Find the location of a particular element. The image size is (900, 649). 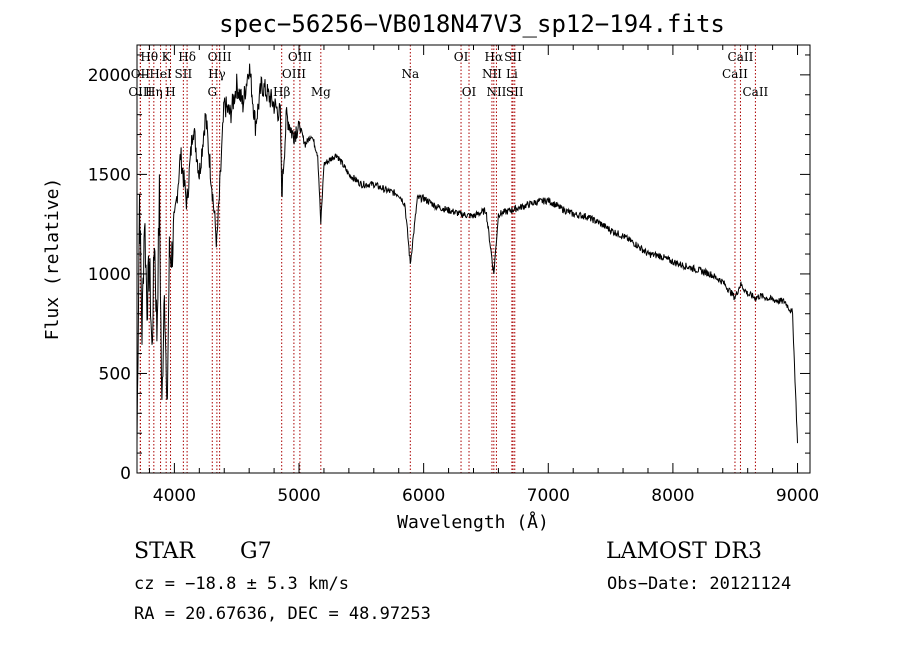

y-tick-label: 2000 is located at coordinates (109, 76).